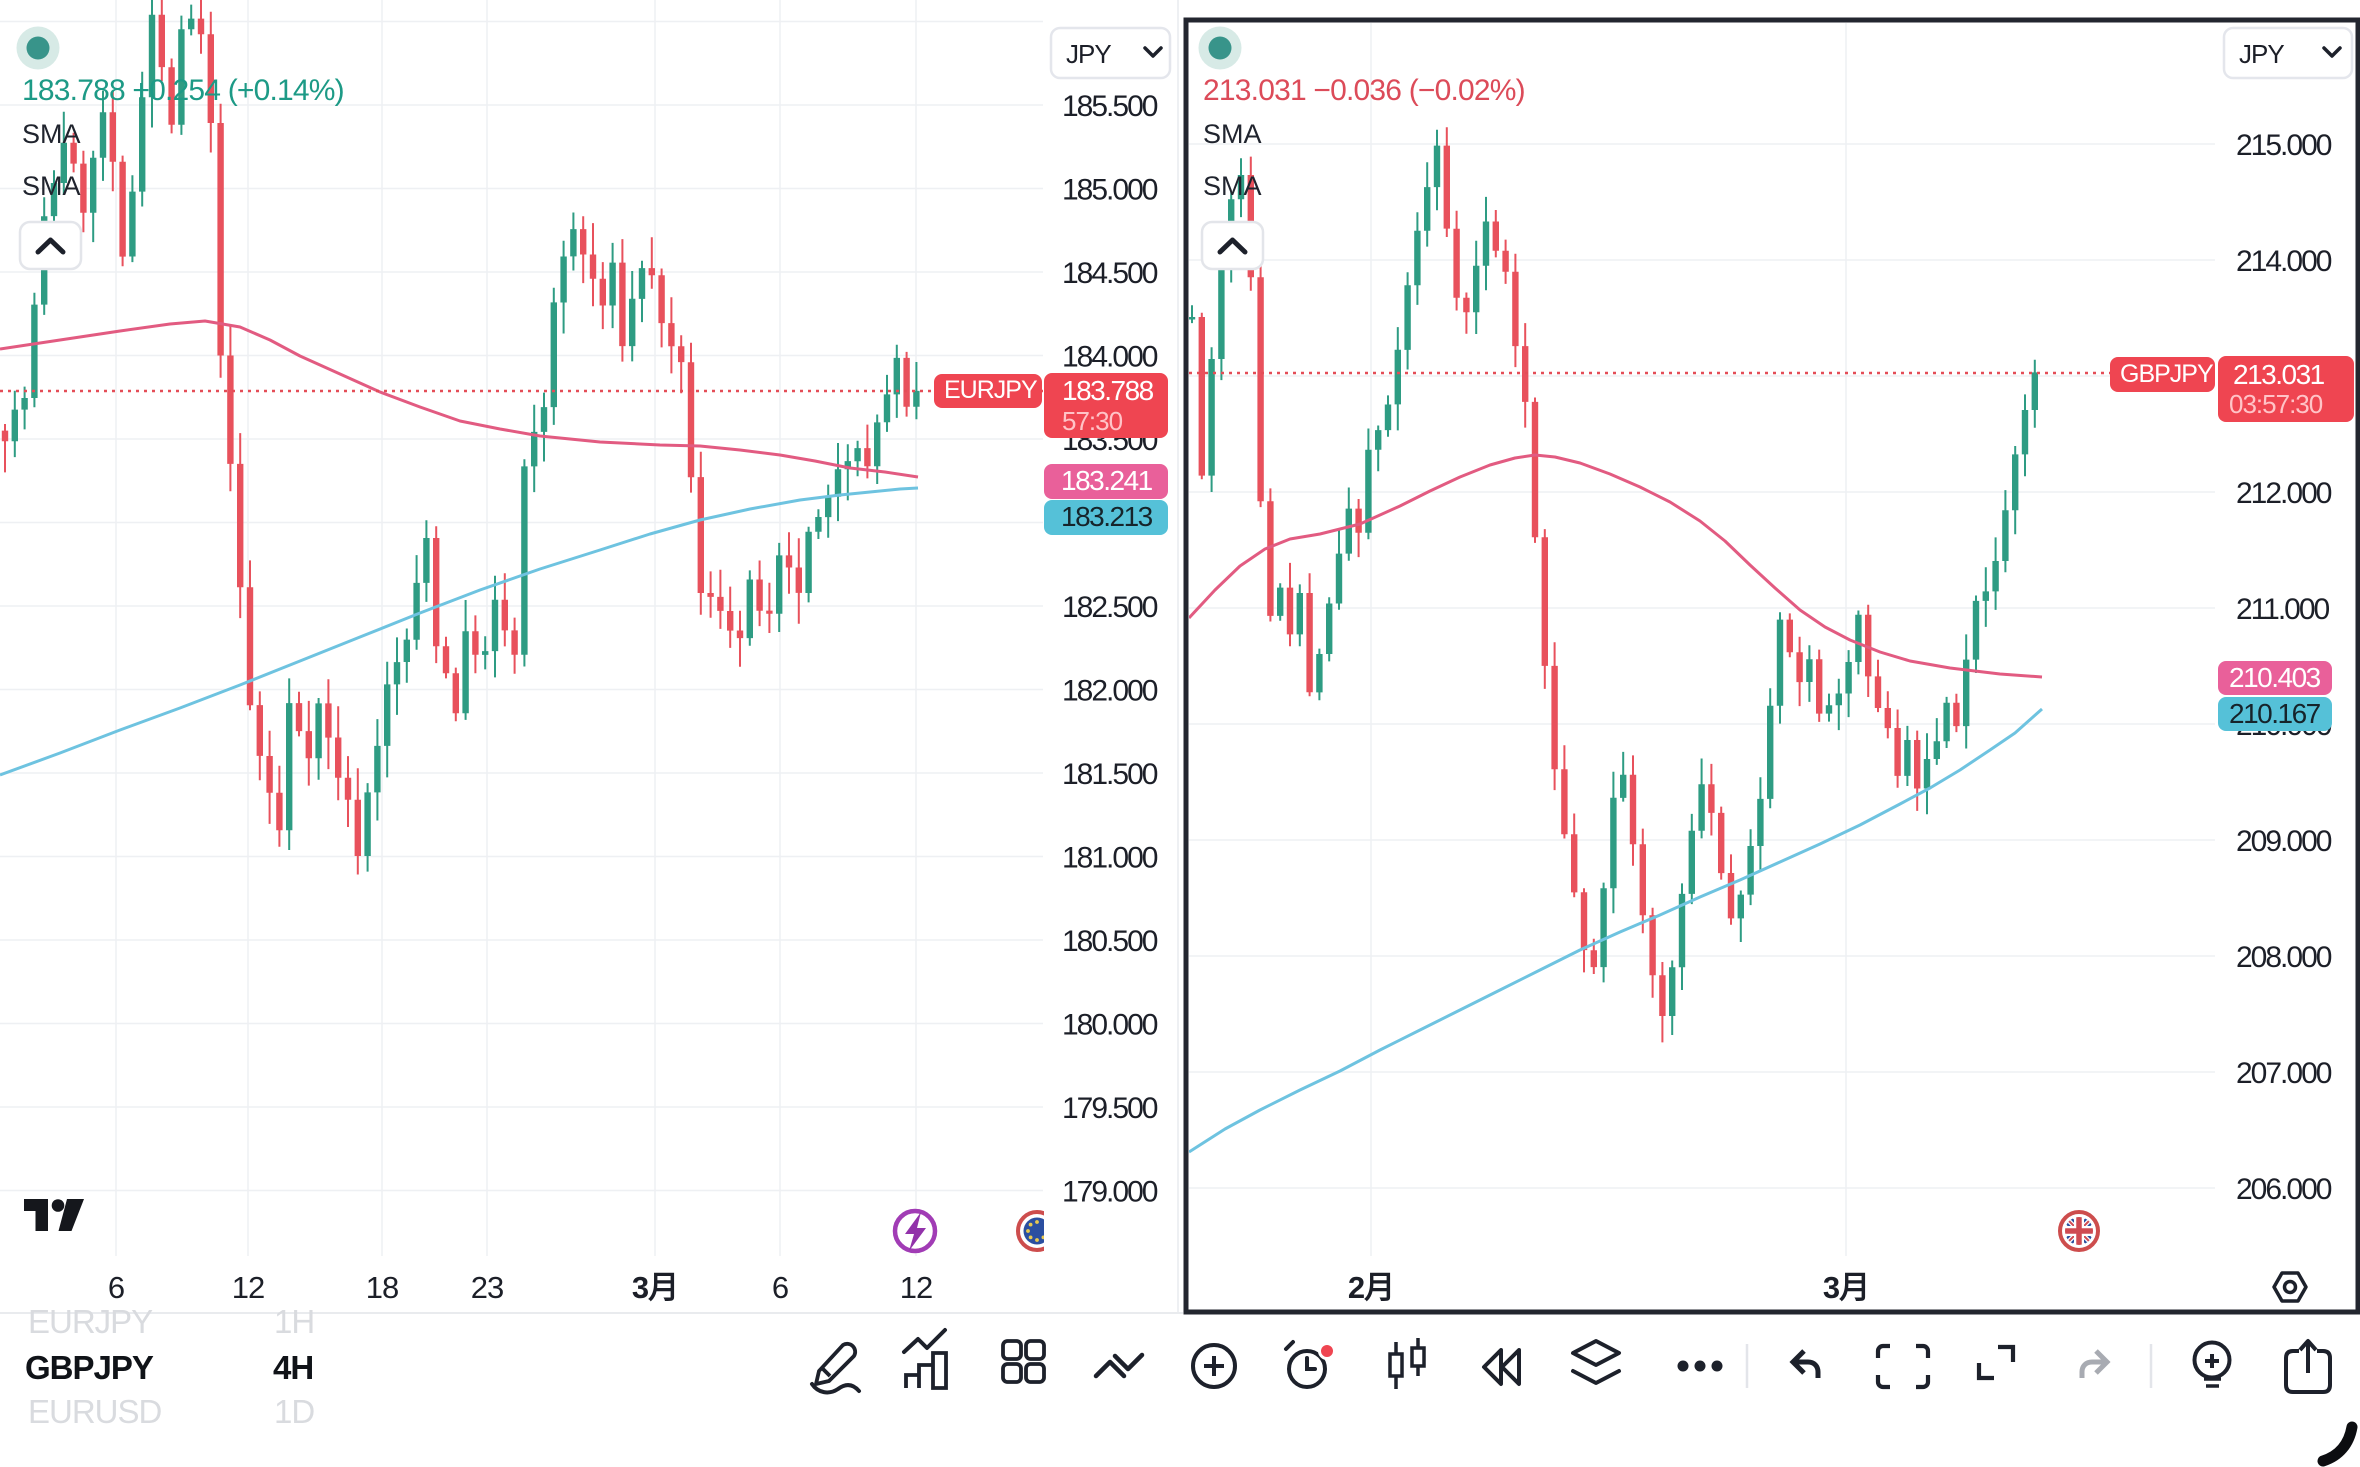 Image resolution: width=2360 pixels, height=1467 pixels. Describe the element at coordinates (2279, 374) in the screenshot. I see `svg-text: 213.031` at that location.